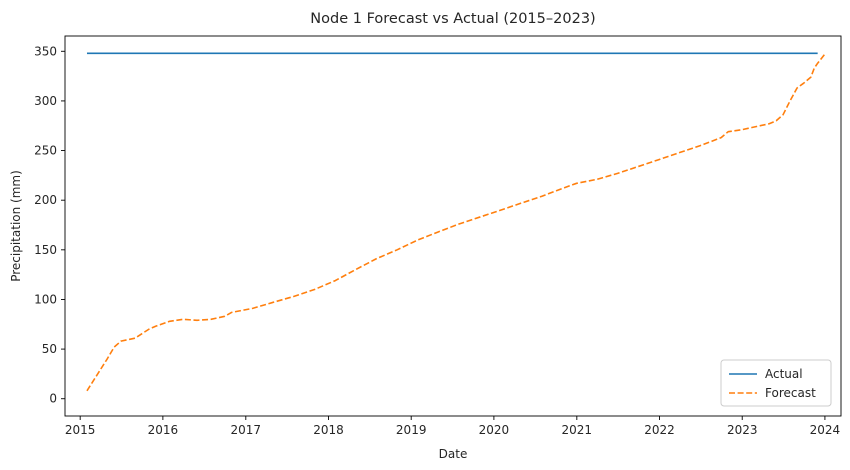 This screenshot has width=850, height=470. I want to click on legend-label-forecast: Forecast, so click(790, 393).